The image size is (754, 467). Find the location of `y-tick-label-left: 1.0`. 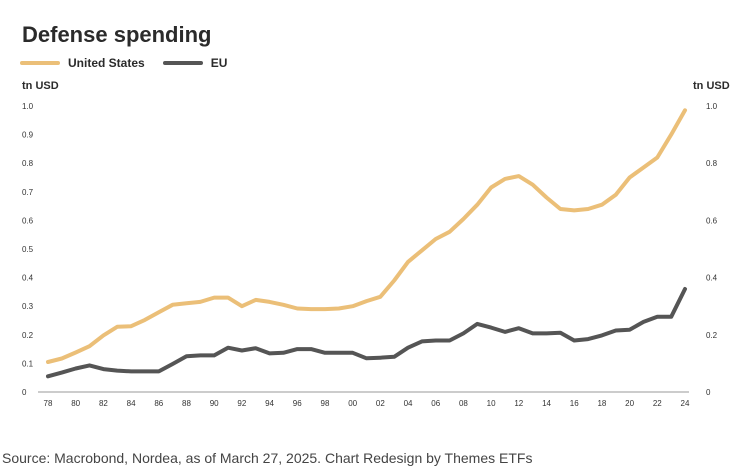

y-tick-label-left: 1.0 is located at coordinates (28, 106).